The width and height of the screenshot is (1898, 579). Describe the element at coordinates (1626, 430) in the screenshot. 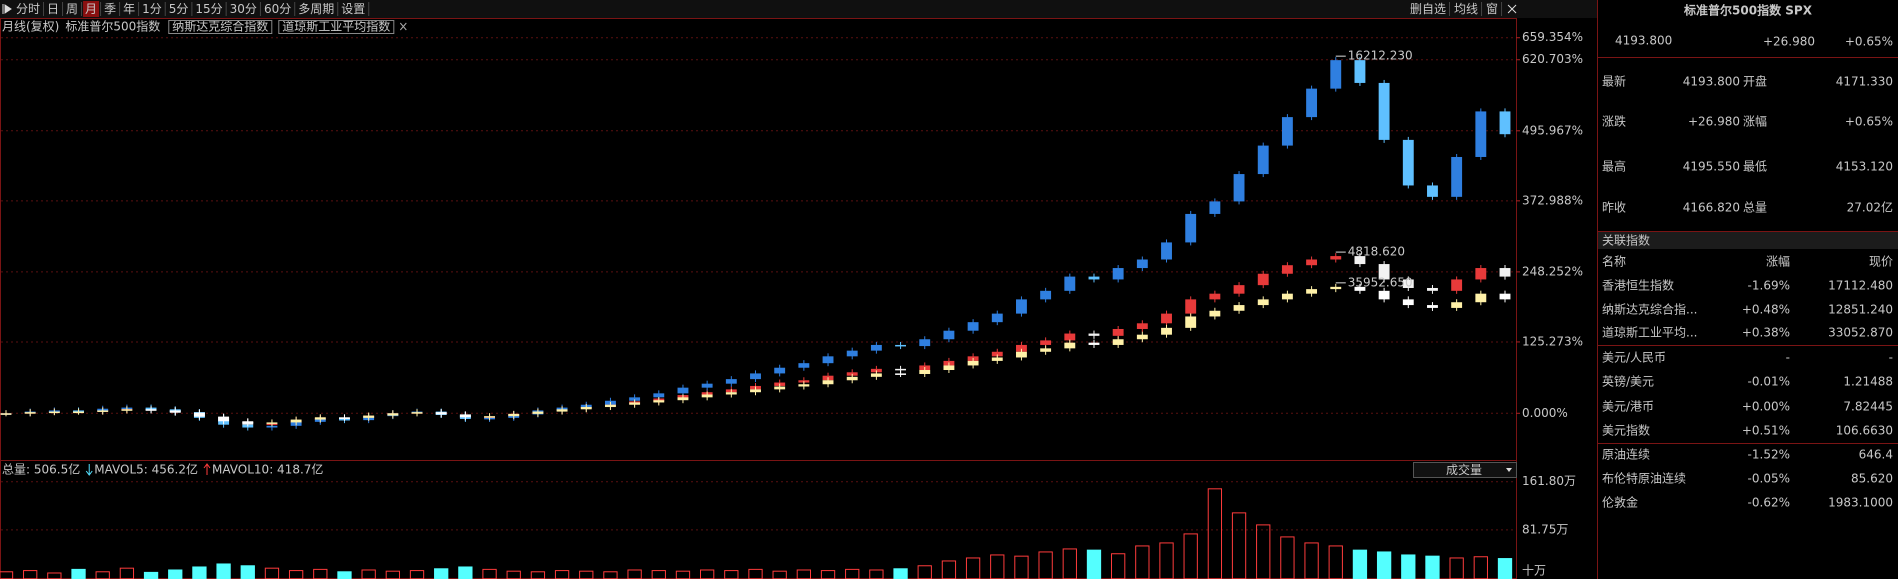

I see `related-name: 美元指数` at that location.